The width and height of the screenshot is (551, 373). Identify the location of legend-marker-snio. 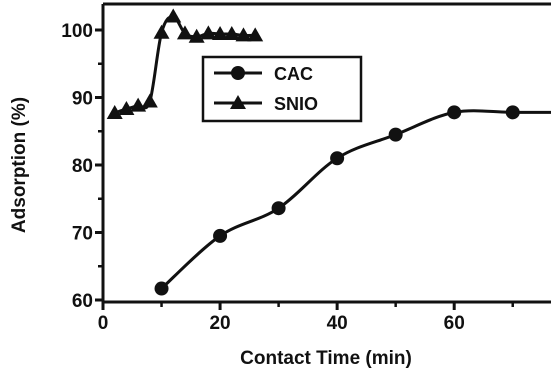
(238, 102).